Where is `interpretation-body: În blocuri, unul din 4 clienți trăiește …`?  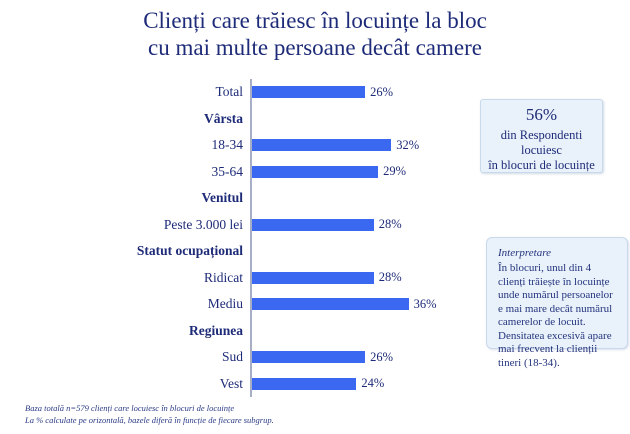 interpretation-body: În blocuri, unul din 4 clienți trăiește … is located at coordinates (555, 315).